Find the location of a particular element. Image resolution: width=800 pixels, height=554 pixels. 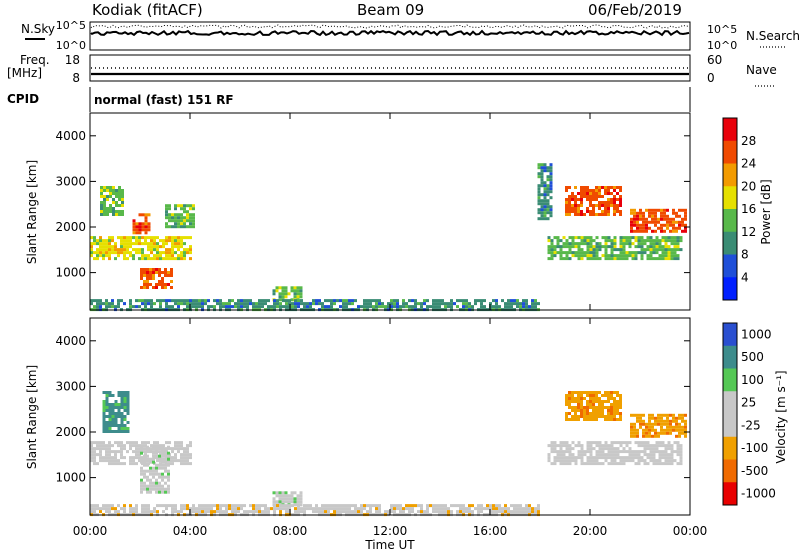

data-patch is located at coordinates (658, 220).